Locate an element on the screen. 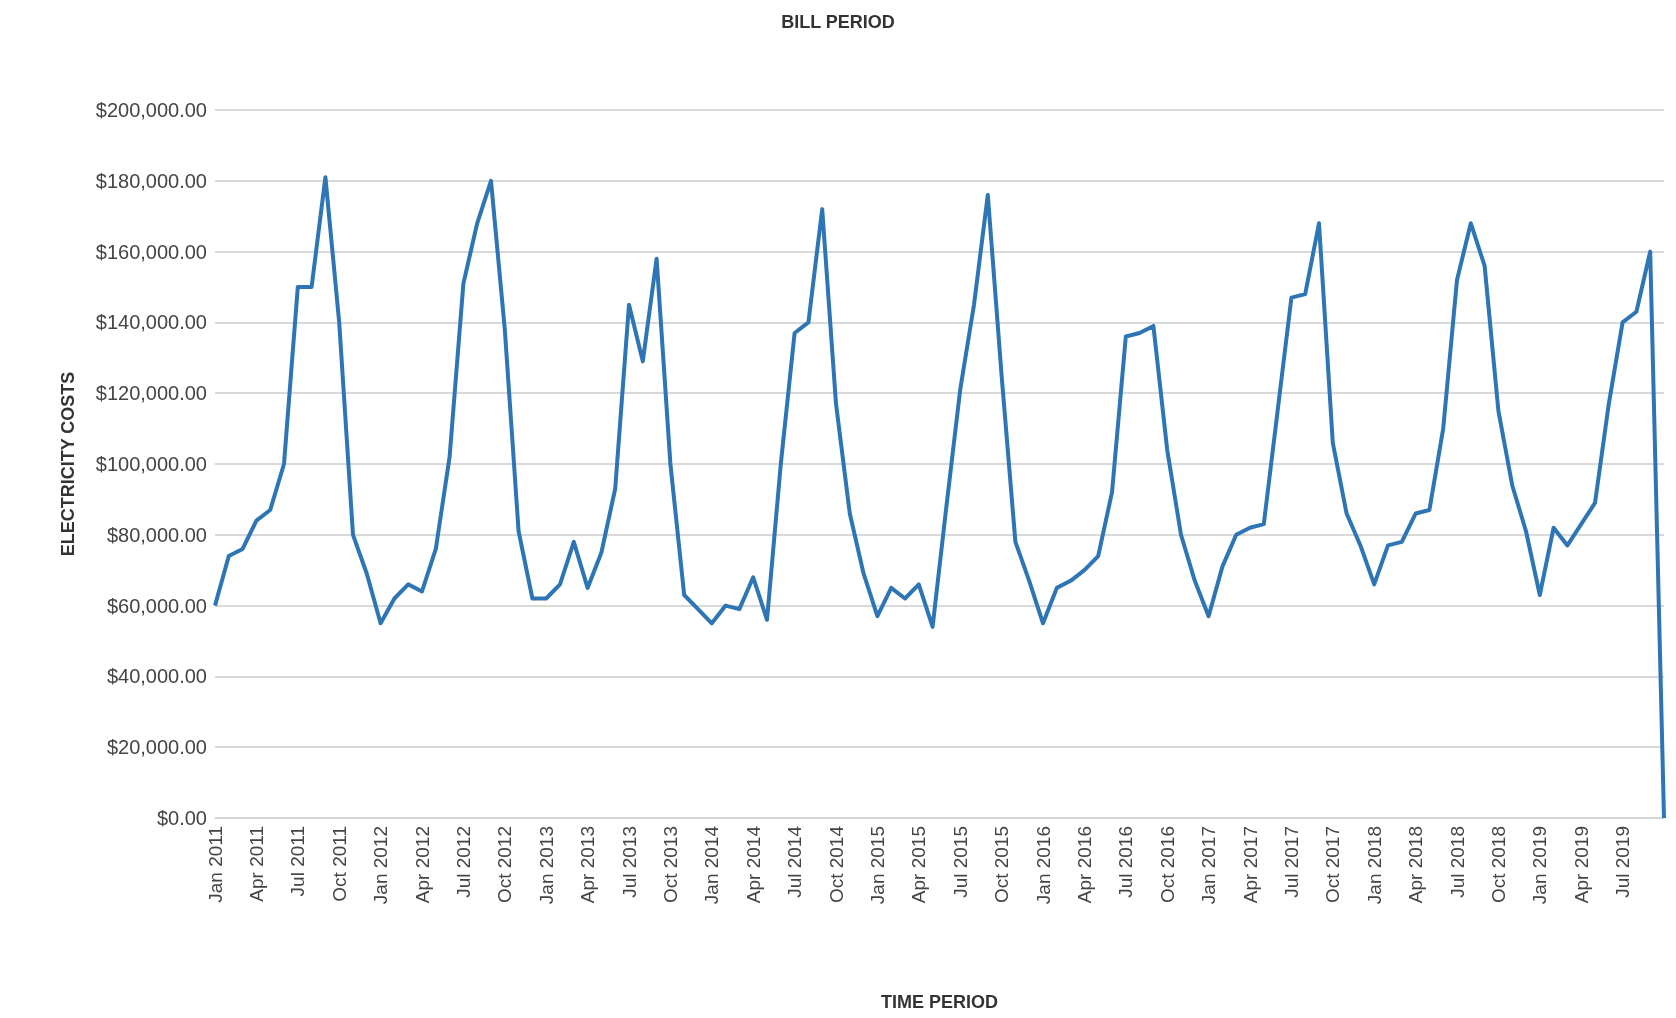  chart-title: BILL PERIOD is located at coordinates (838, 22).